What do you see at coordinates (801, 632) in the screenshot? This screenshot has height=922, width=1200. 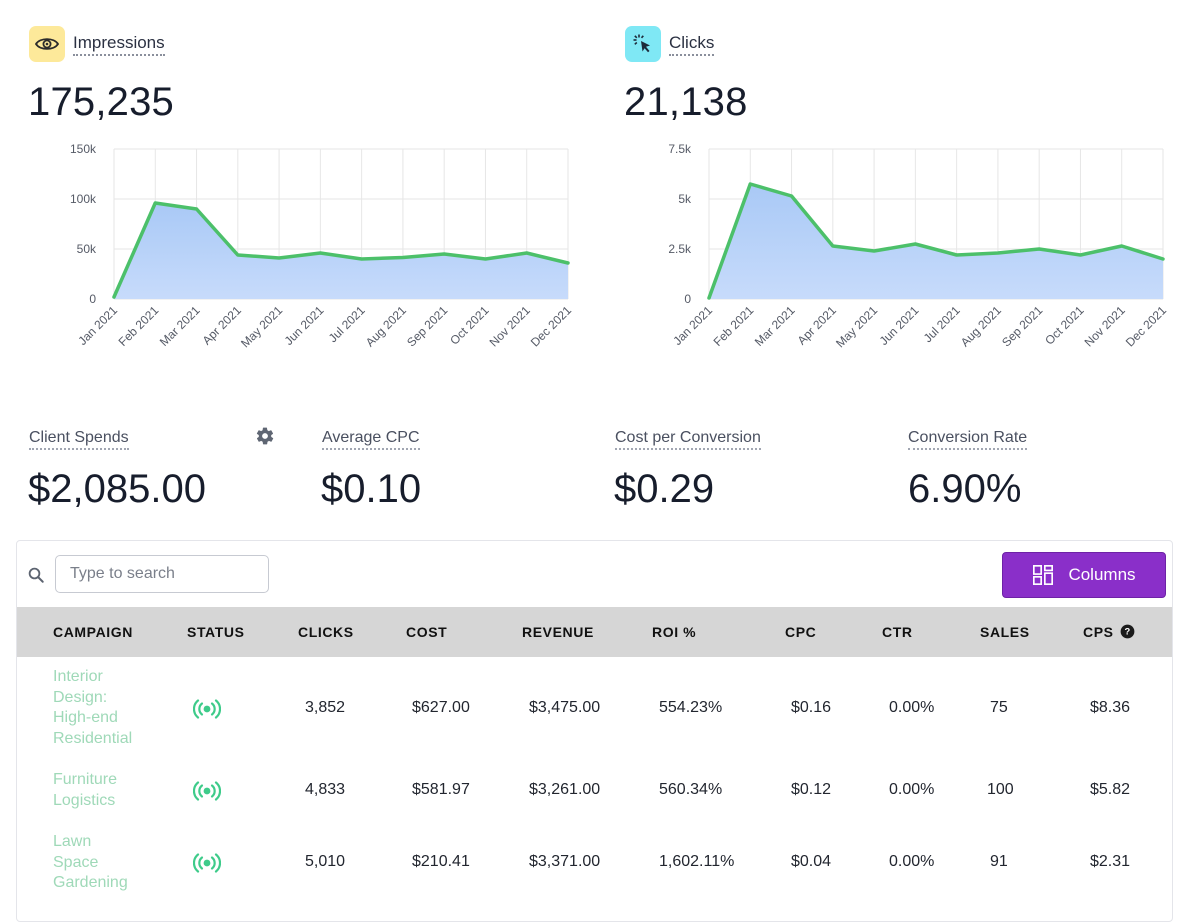 I see `header-cpc: CPC` at bounding box center [801, 632].